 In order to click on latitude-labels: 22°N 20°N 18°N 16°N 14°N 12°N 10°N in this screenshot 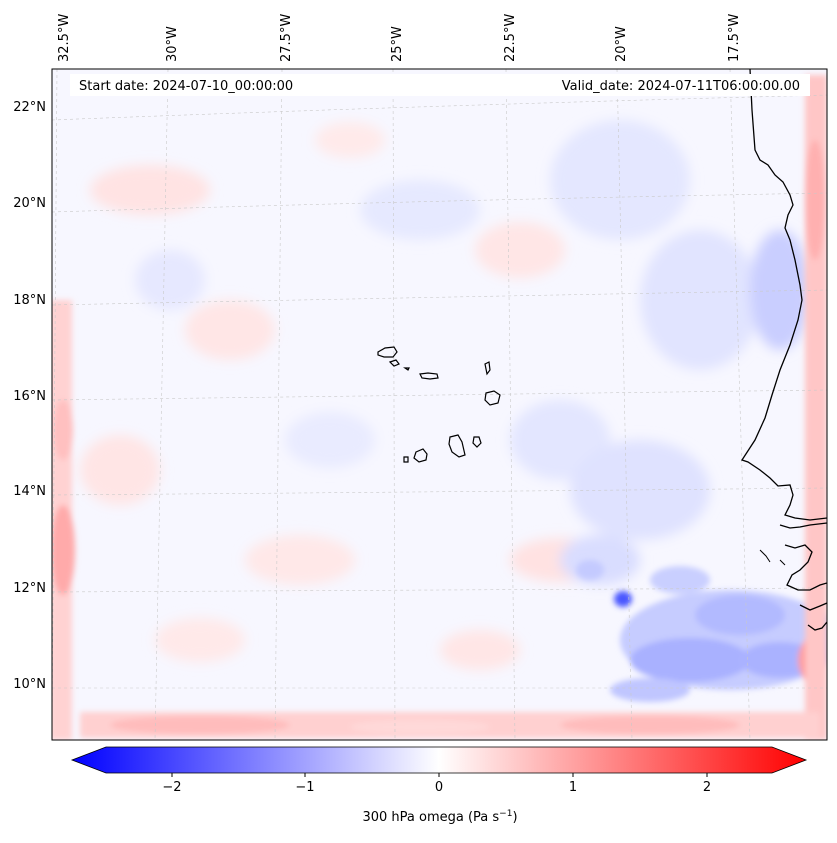, I will do `click(29, 396)`.